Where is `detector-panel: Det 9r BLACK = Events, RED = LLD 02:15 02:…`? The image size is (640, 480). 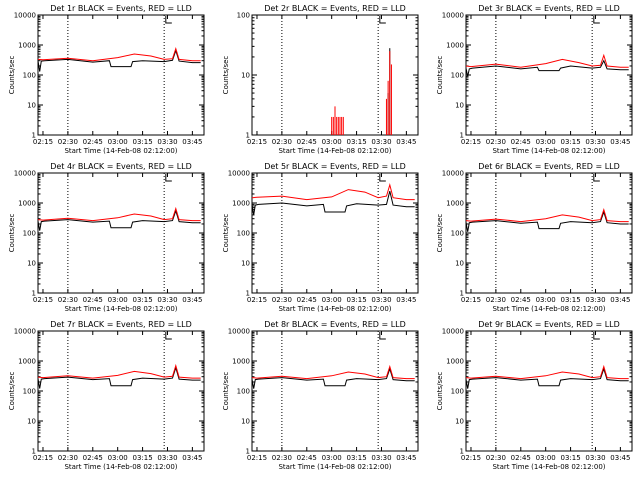
detector-panel: Det 9r BLACK = Events, RED = LLD 02:15 02:… is located at coordinates (534, 395).